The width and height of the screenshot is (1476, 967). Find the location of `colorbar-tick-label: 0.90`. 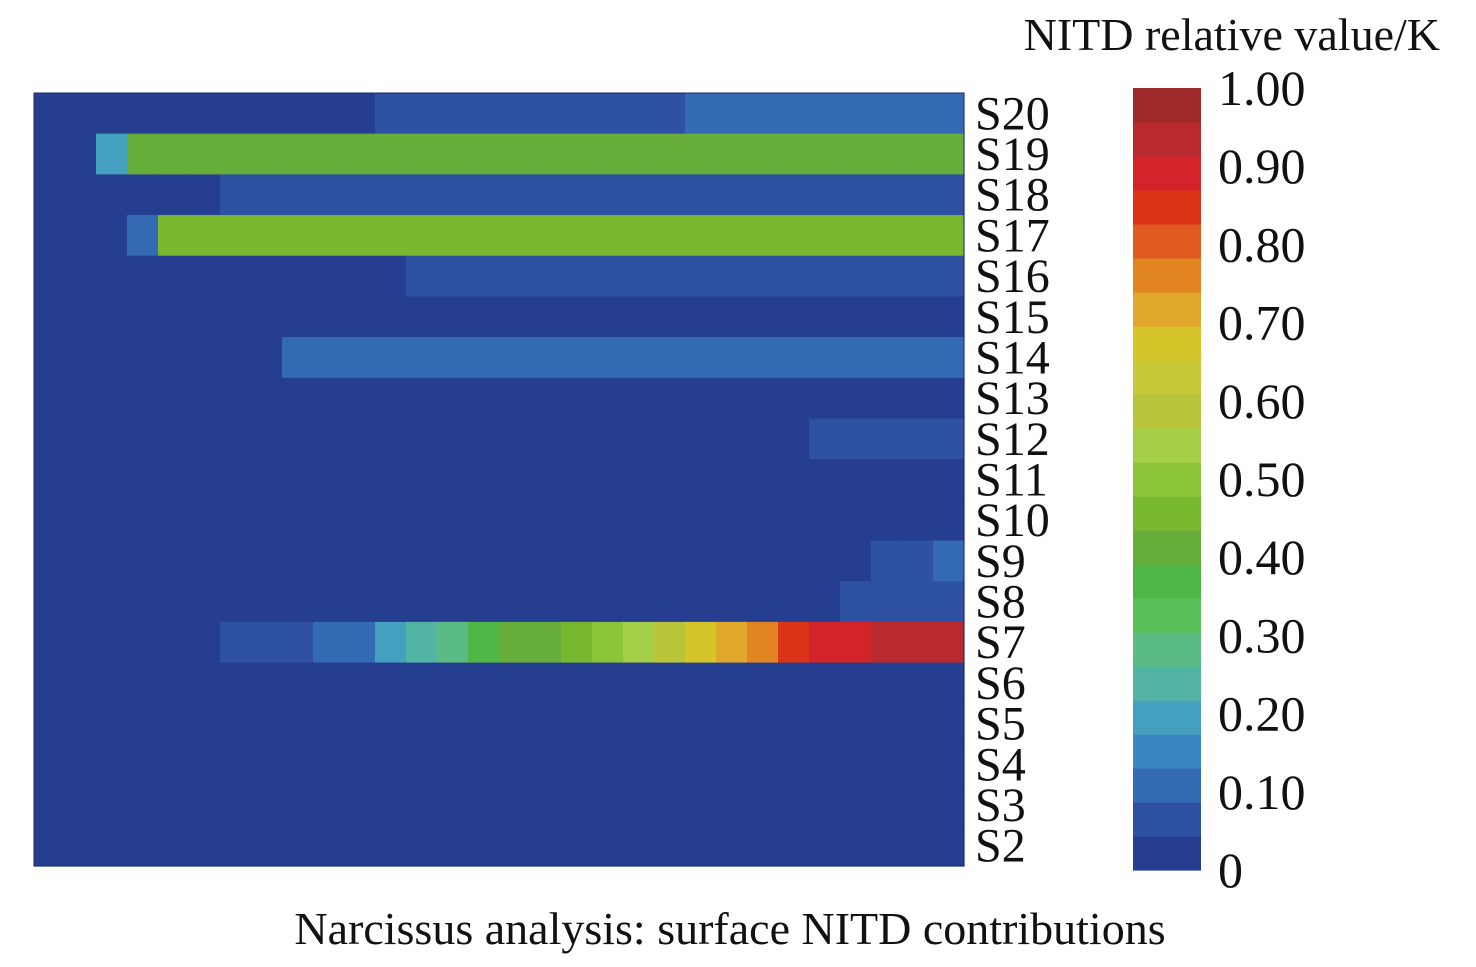

colorbar-tick-label: 0.90 is located at coordinates (1262, 166).